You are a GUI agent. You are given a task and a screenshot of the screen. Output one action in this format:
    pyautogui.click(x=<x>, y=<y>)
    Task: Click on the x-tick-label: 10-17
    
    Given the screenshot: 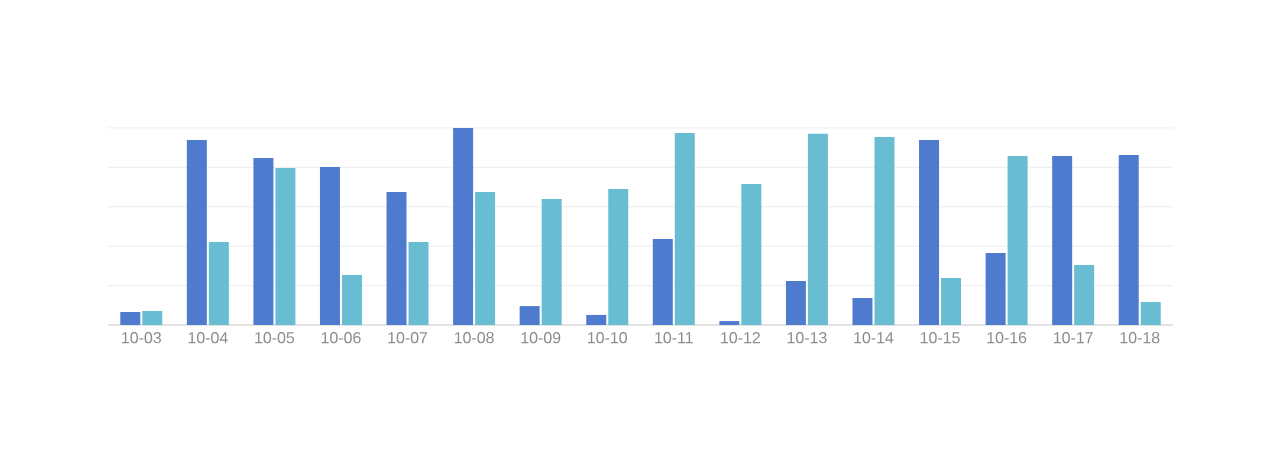 What is the action you would take?
    pyautogui.click(x=1073, y=338)
    